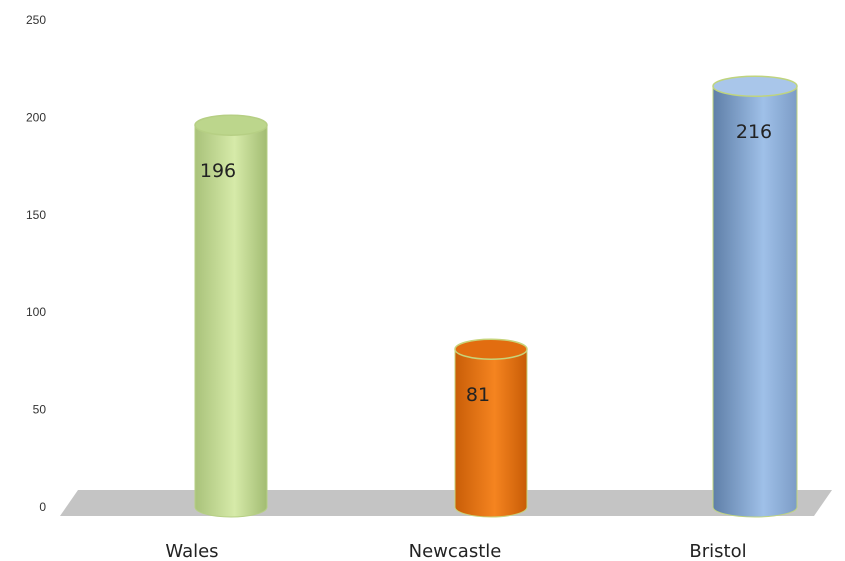  What do you see at coordinates (478, 395) in the screenshot?
I see `data-label: 81` at bounding box center [478, 395].